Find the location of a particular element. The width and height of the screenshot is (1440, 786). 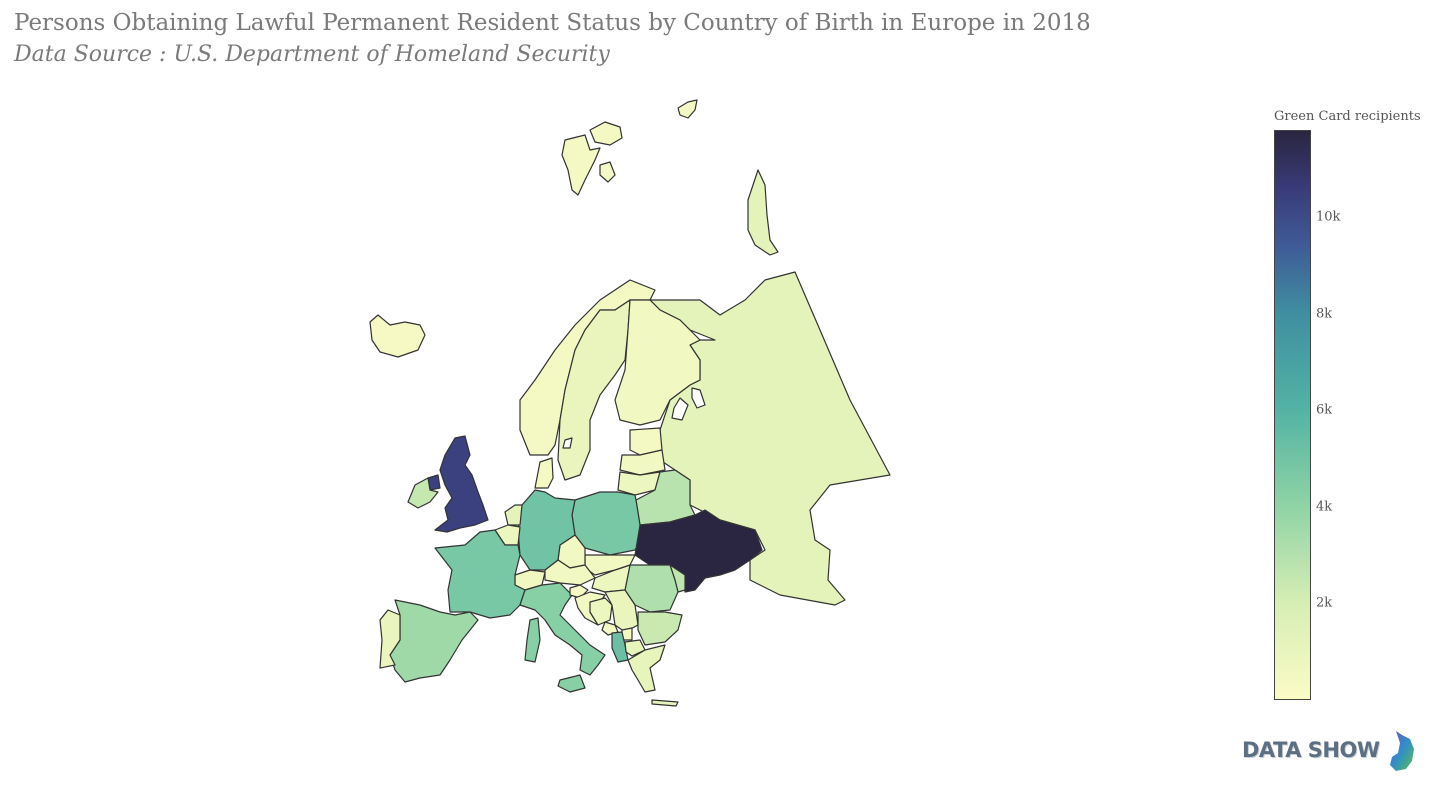

island-franz-josef is located at coordinates (687, 109).